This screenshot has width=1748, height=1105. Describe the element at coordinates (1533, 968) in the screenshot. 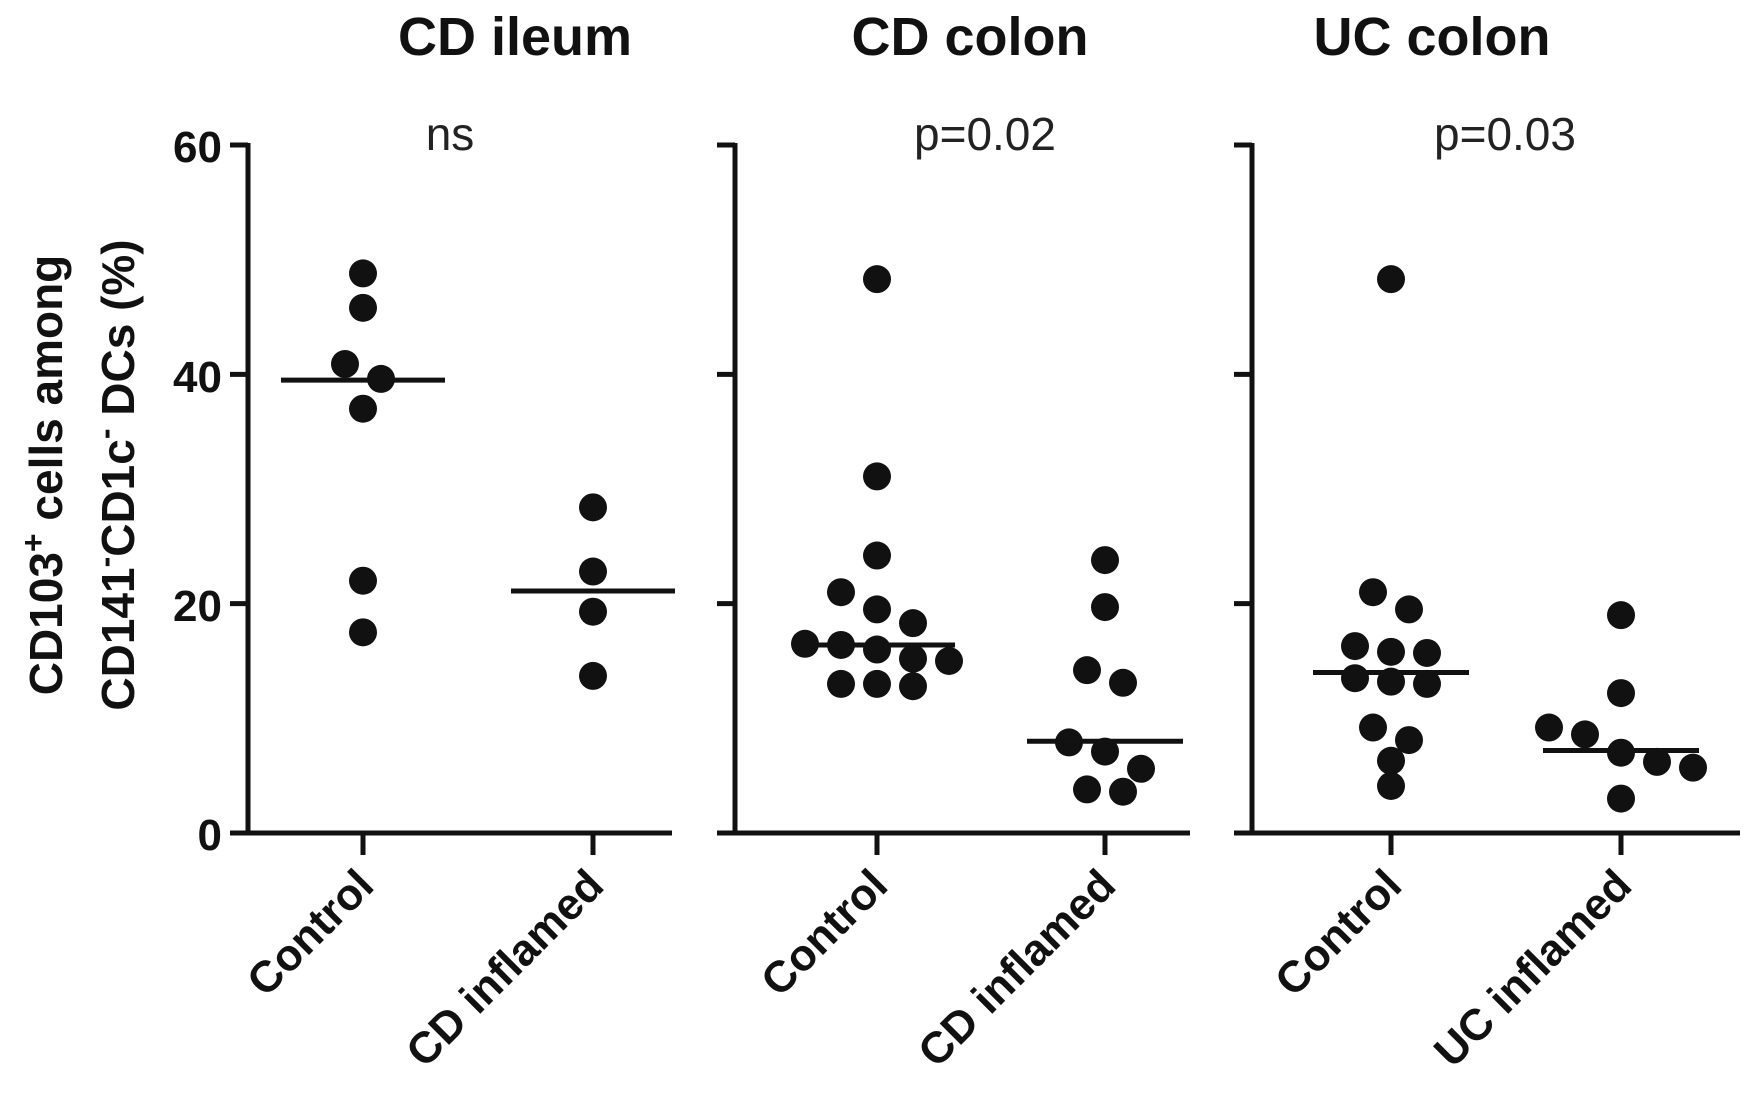

I see `category-label-uc-colon-inflamed: UC inflamed` at that location.